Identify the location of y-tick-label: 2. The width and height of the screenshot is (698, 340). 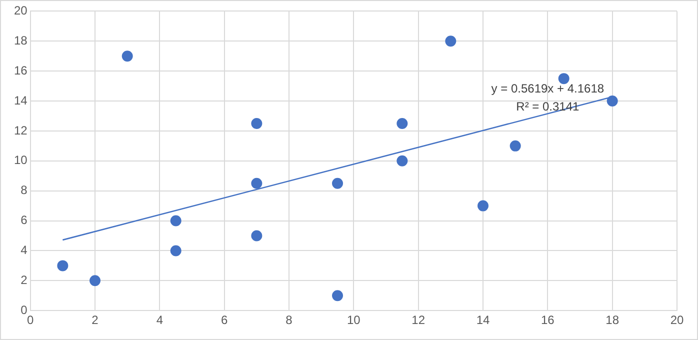
(24, 279).